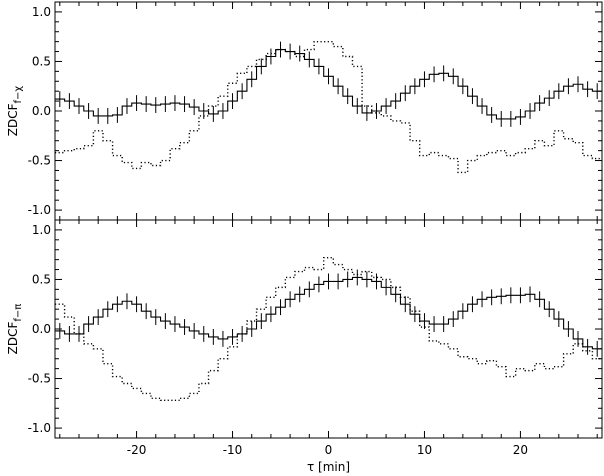 This screenshot has width=604, height=476. Describe the element at coordinates (18, 313) in the screenshot. I see `y-axis-label-subscript: f−π` at that location.